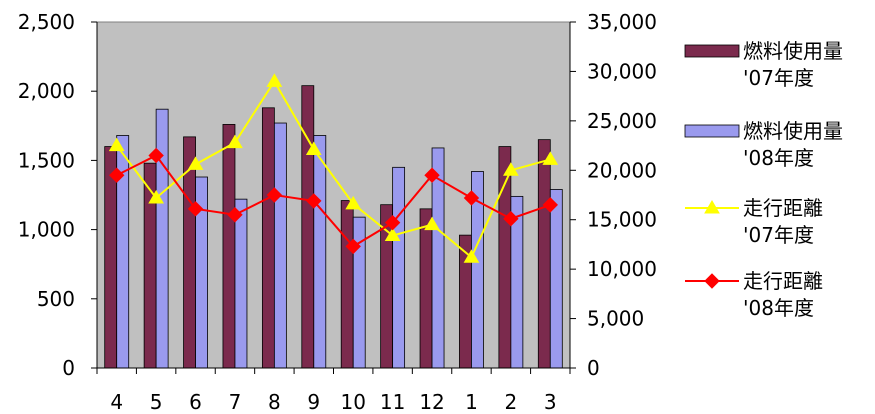 The width and height of the screenshot is (875, 414). What do you see at coordinates (46, 22) in the screenshot?
I see `y-left-tick-label: 2,500` at bounding box center [46, 22].